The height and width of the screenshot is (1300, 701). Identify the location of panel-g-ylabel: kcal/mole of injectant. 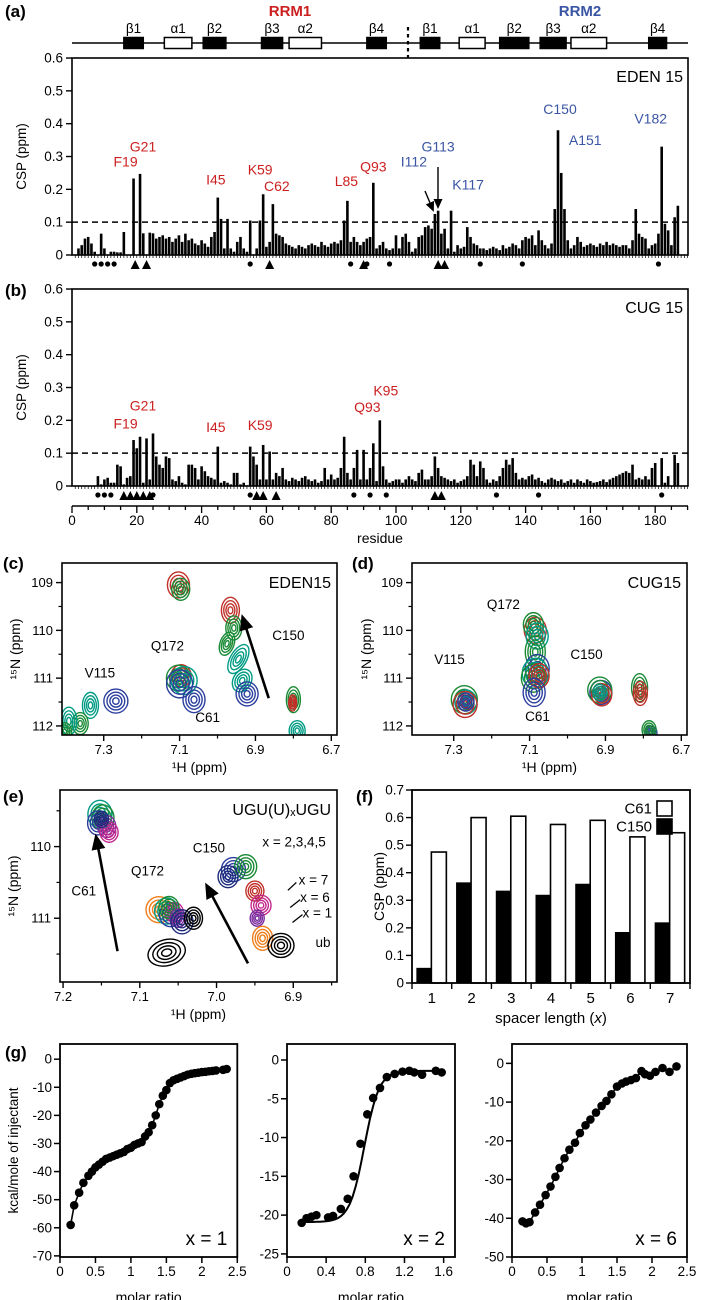
(13, 1150).